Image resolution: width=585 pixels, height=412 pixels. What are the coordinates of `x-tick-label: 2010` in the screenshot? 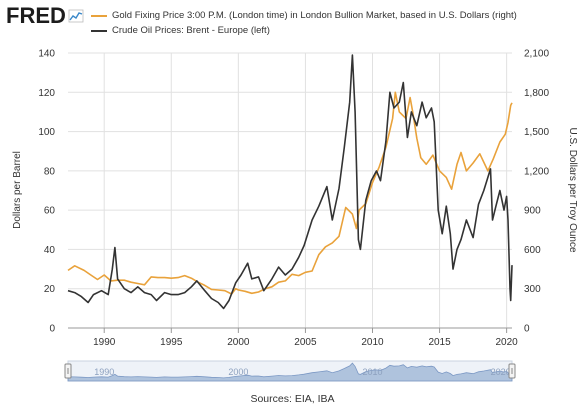 It's located at (372, 342).